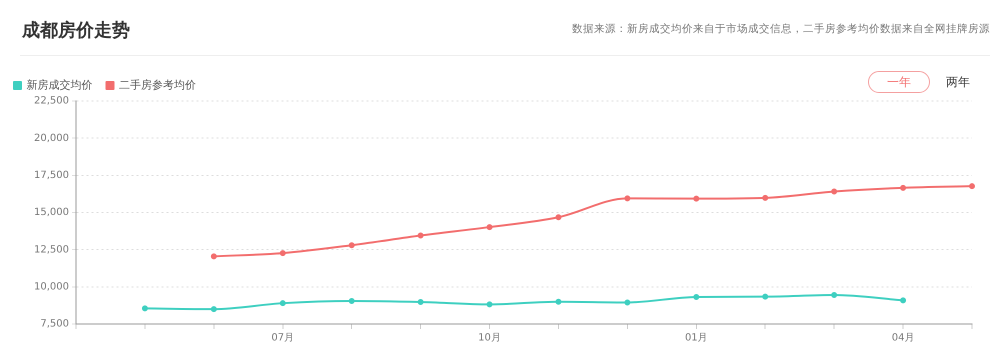 Image resolution: width=1000 pixels, height=347 pixels. I want to click on y-tick-label: 22,500, so click(51, 101).